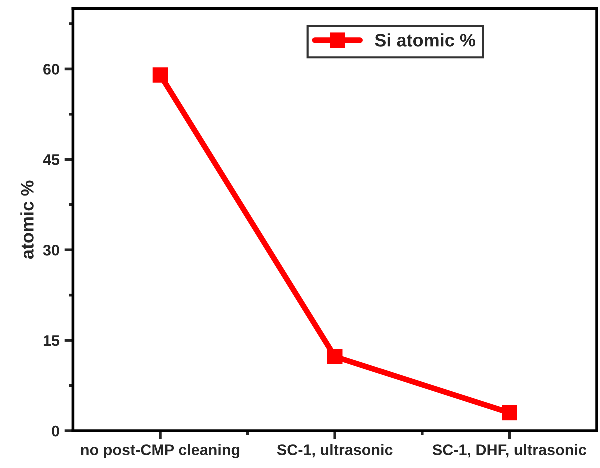  What do you see at coordinates (160, 451) in the screenshot?
I see `x-tick-label: no post-CMP cleaning` at bounding box center [160, 451].